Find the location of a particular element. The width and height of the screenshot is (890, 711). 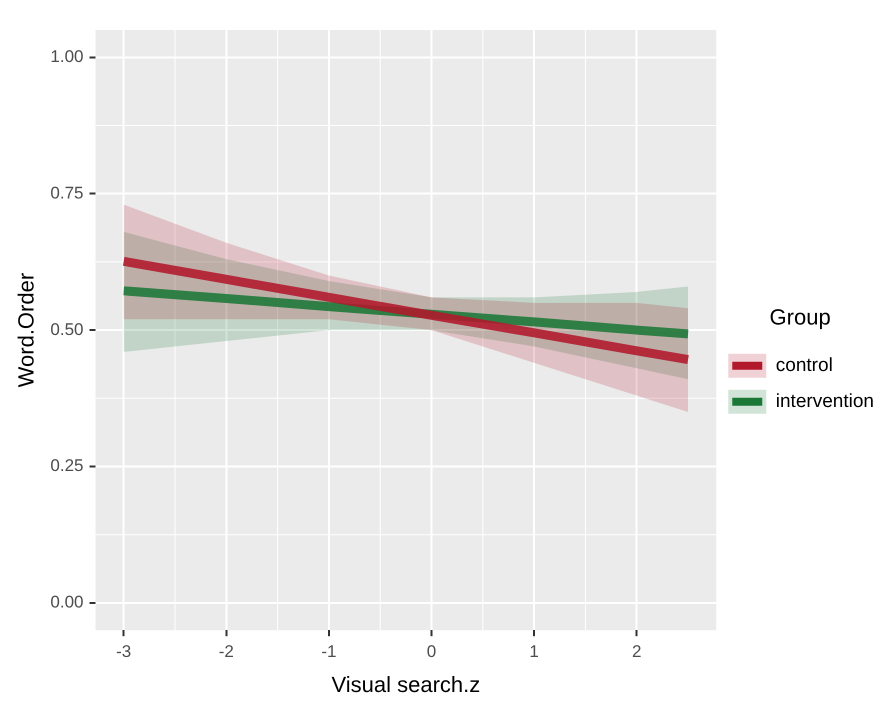

y-tick-label: 0.25 is located at coordinates (67, 466).